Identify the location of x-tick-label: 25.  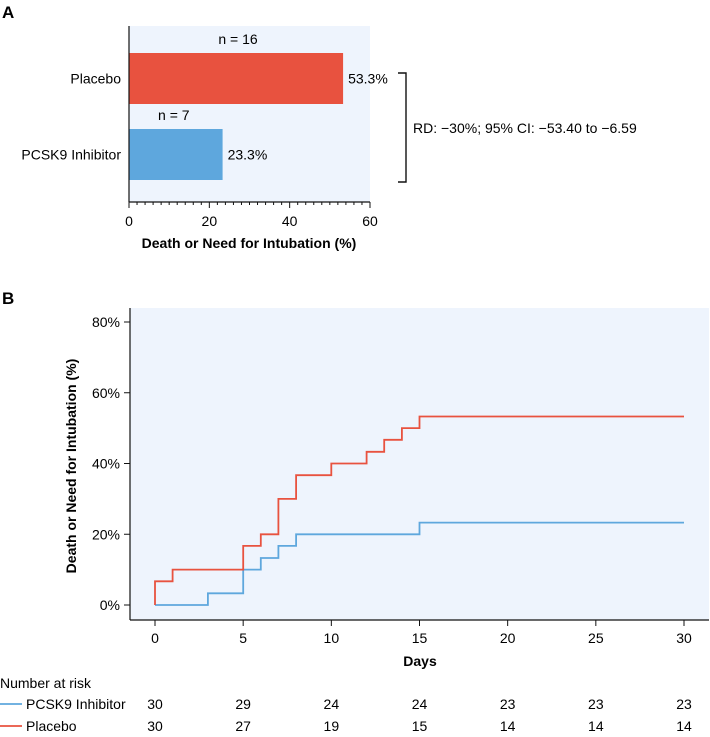
(596, 638).